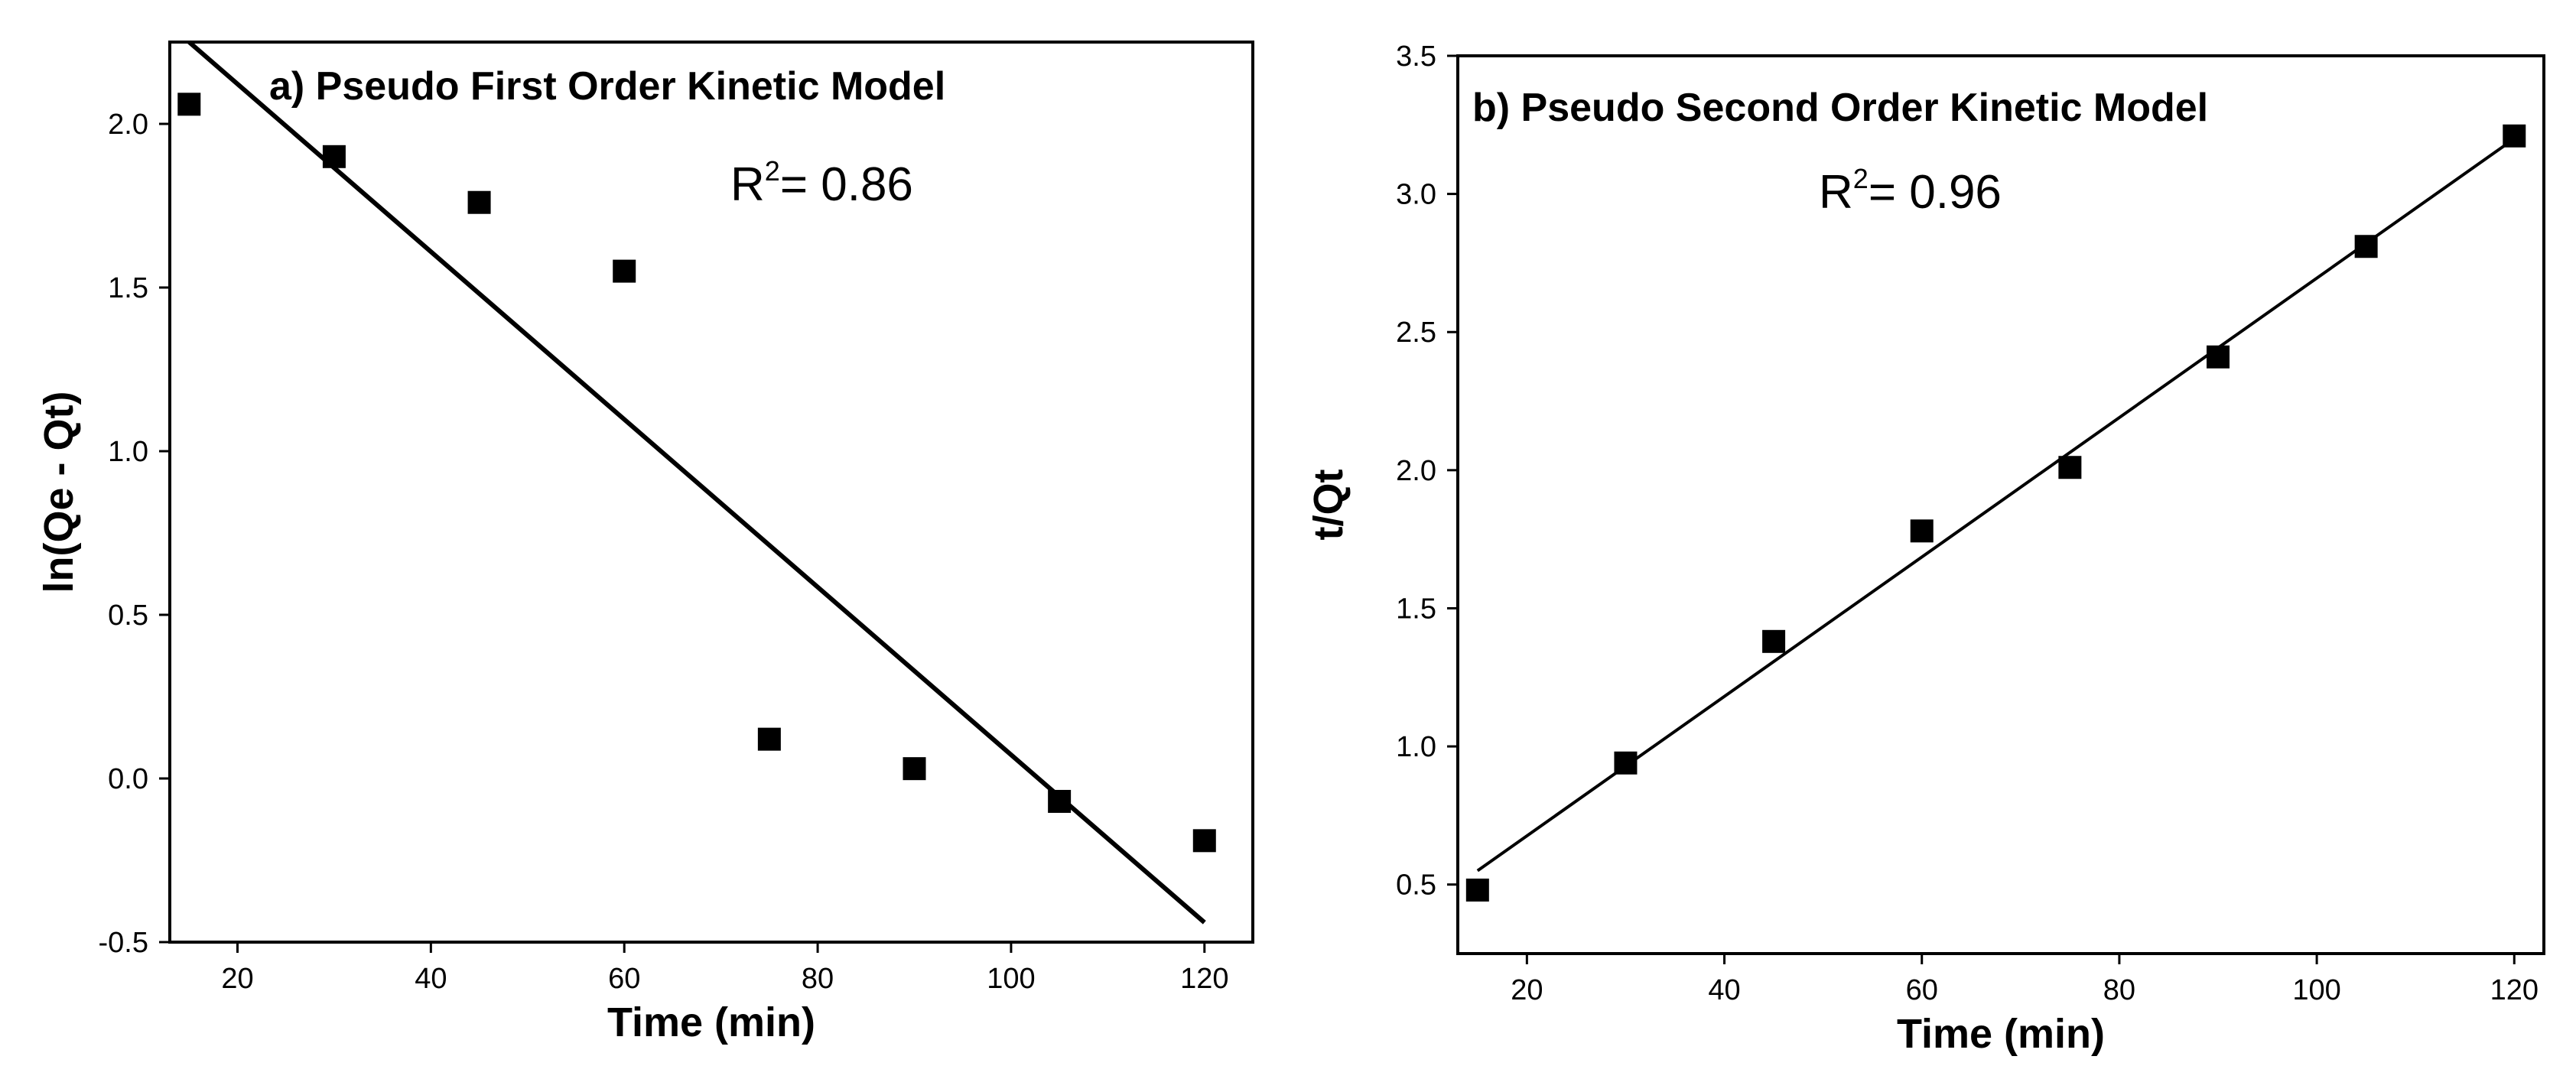 This screenshot has height=1079, width=2576. I want to click on chart-title: a) Pseudo First Order Kinetic Model, so click(607, 86).